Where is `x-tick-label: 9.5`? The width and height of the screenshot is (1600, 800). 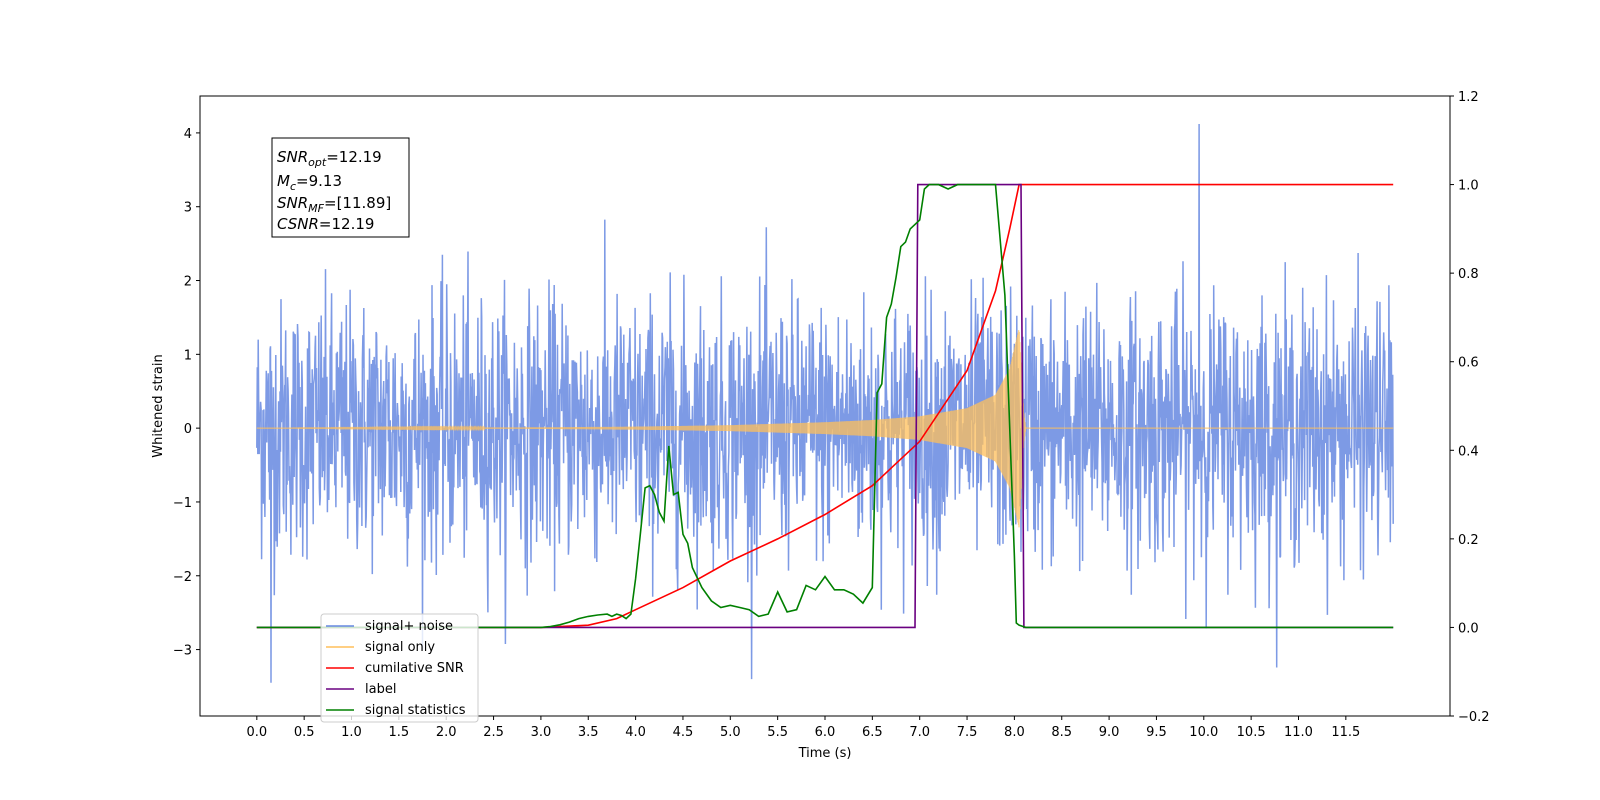 x-tick-label: 9.5 is located at coordinates (1156, 732).